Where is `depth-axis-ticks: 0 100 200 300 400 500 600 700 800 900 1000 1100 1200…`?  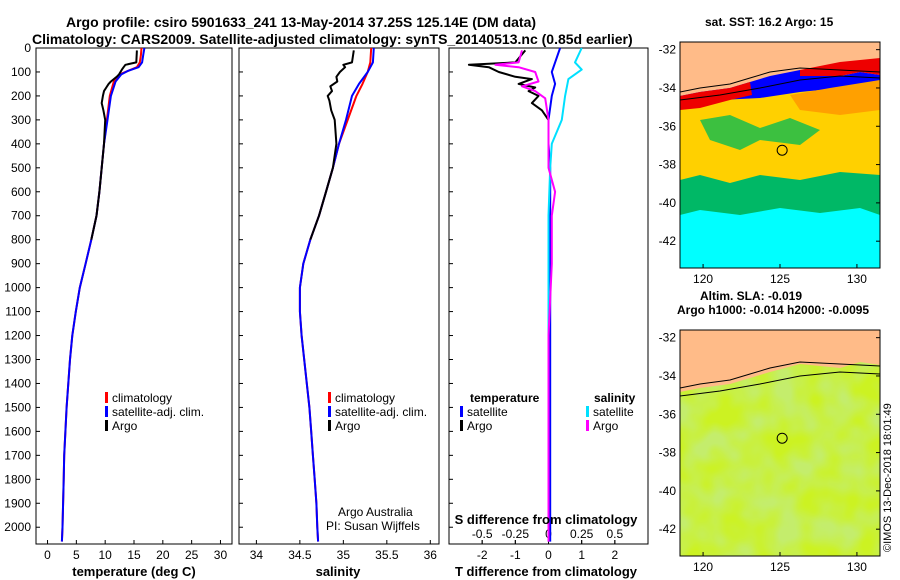 depth-axis-ticks: 0 100 200 300 400 500 600 700 800 900 1000 1100 1200… is located at coordinates (22, 287).